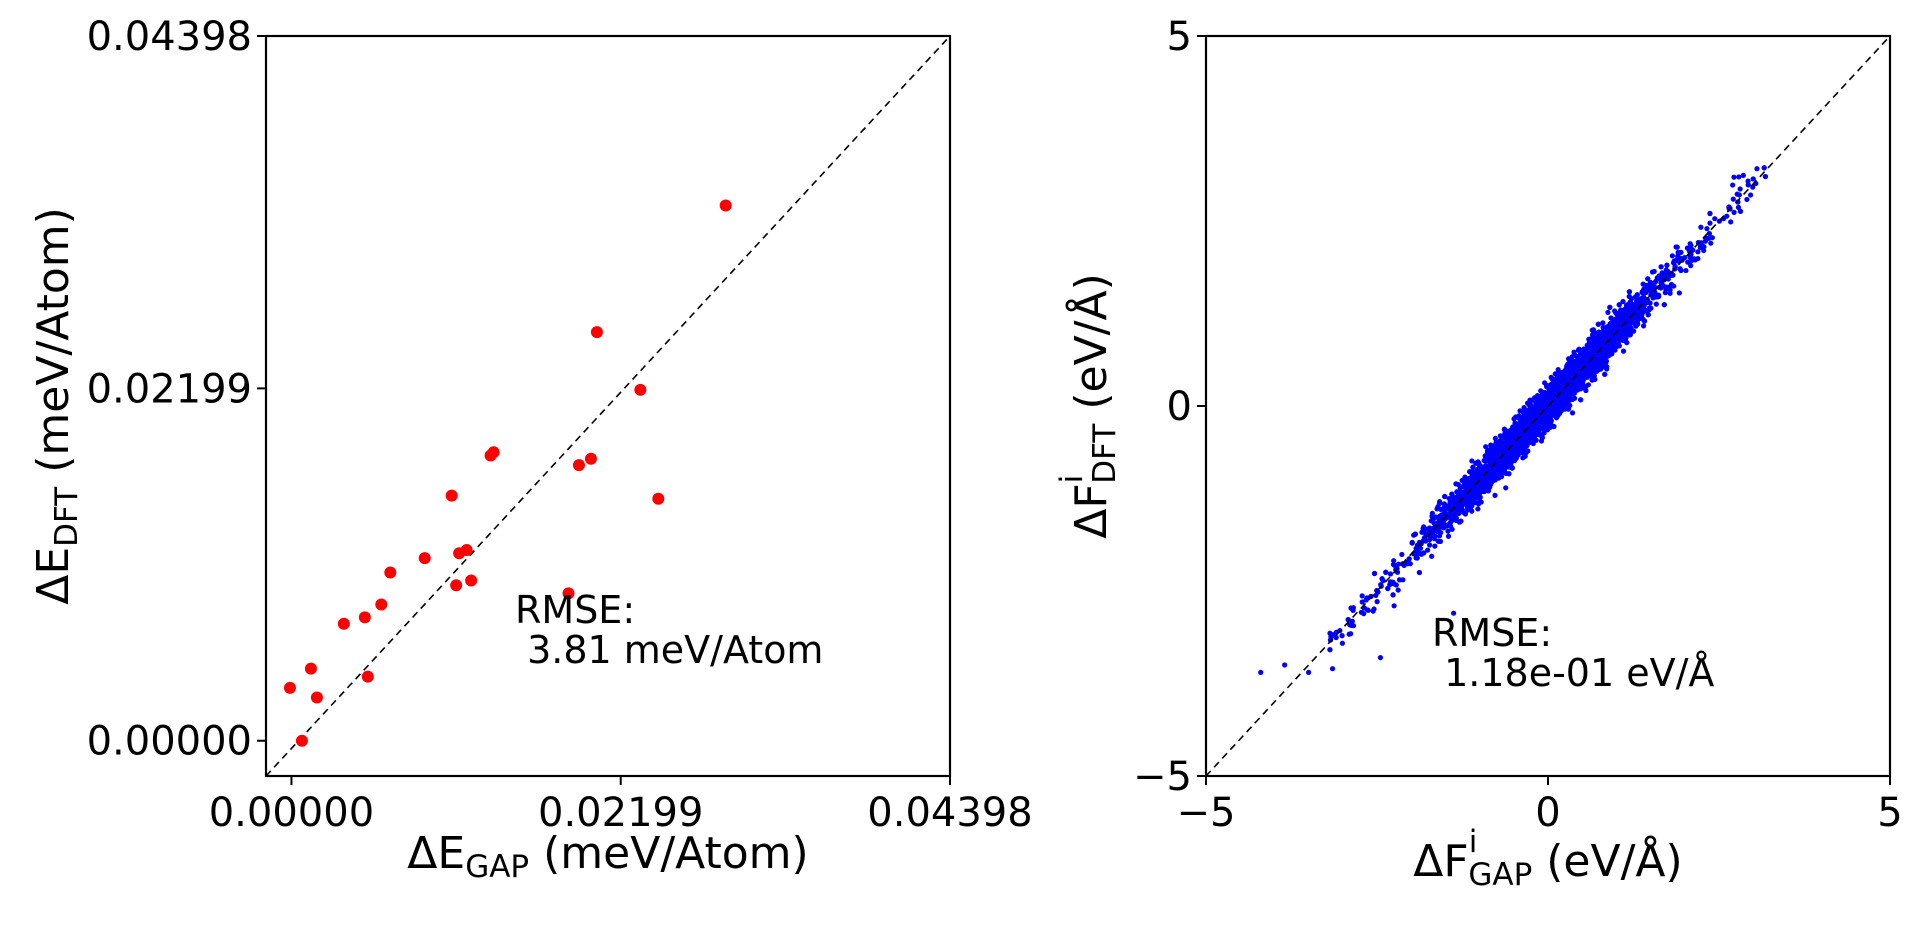  What do you see at coordinates (949, 813) in the screenshot?
I see `x-tick-label: 0.04398` at bounding box center [949, 813].